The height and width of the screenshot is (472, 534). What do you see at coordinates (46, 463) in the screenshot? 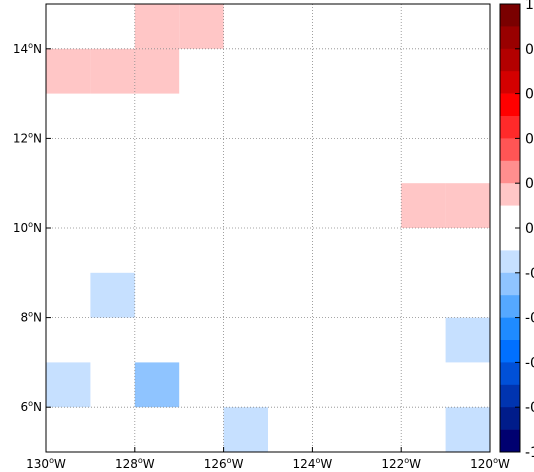
I see `x-tick-label: 130oW` at bounding box center [46, 463].